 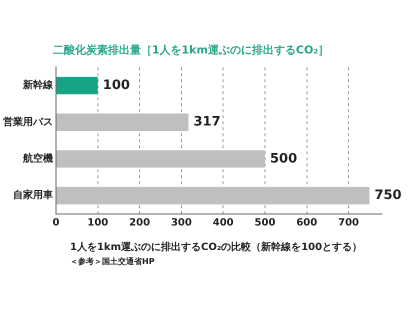 What do you see at coordinates (37, 158) in the screenshot?
I see `y-tick-label: 航空機` at bounding box center [37, 158].